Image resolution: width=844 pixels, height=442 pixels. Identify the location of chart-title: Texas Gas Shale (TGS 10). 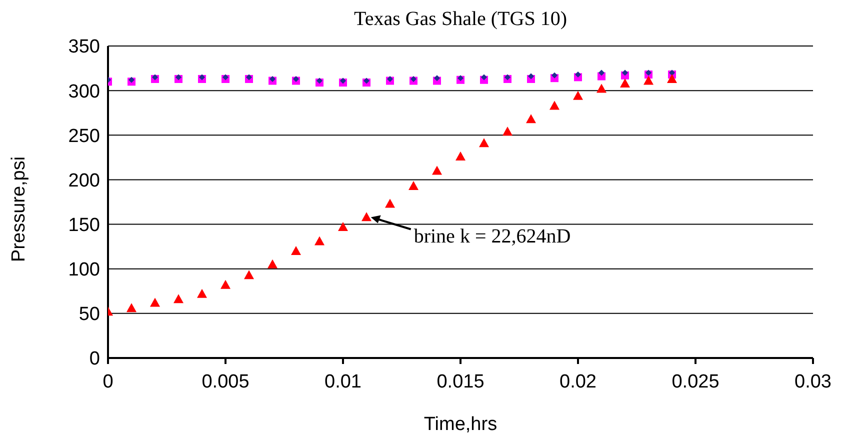
(460, 19).